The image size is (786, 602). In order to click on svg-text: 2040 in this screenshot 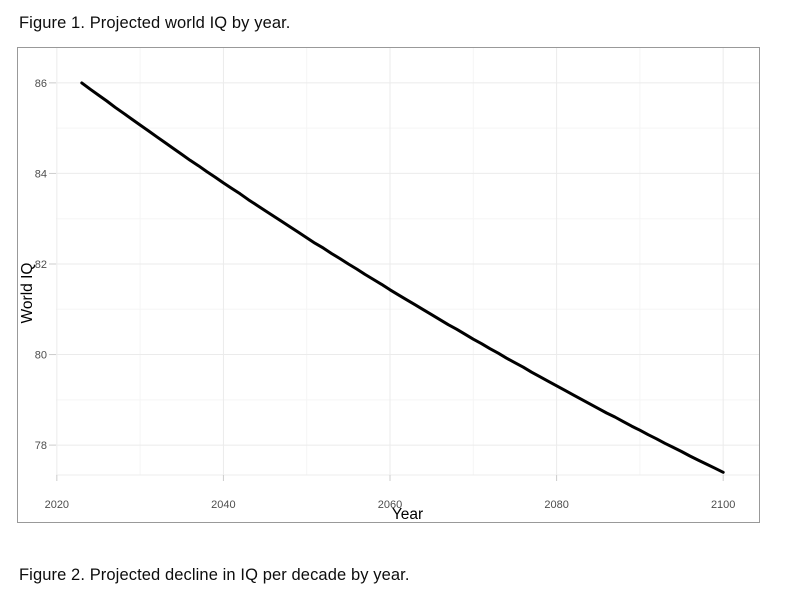, I will do `click(223, 505)`.